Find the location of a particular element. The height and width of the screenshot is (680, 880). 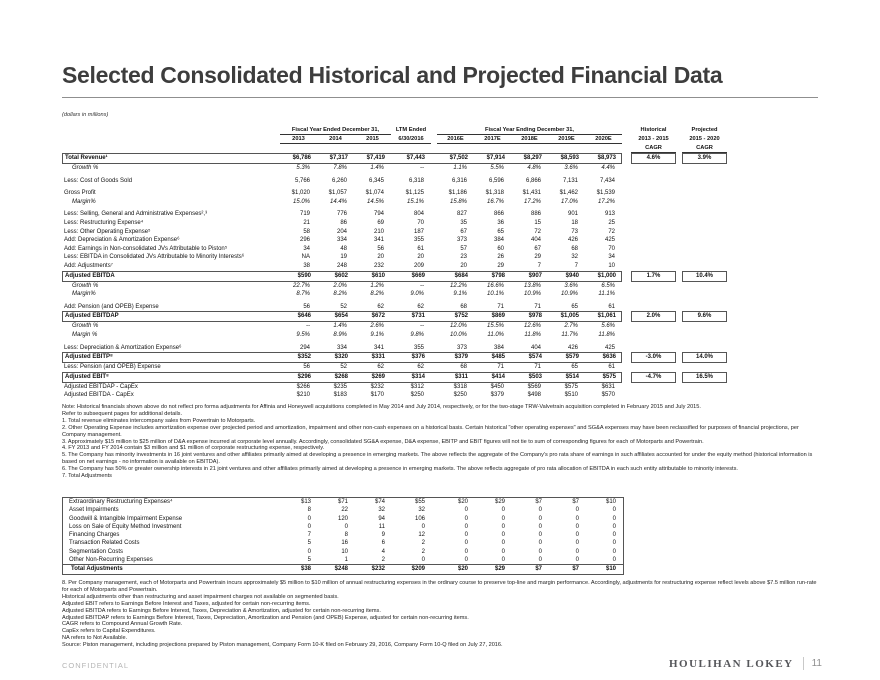

row-value: 209 is located at coordinates (418, 265).